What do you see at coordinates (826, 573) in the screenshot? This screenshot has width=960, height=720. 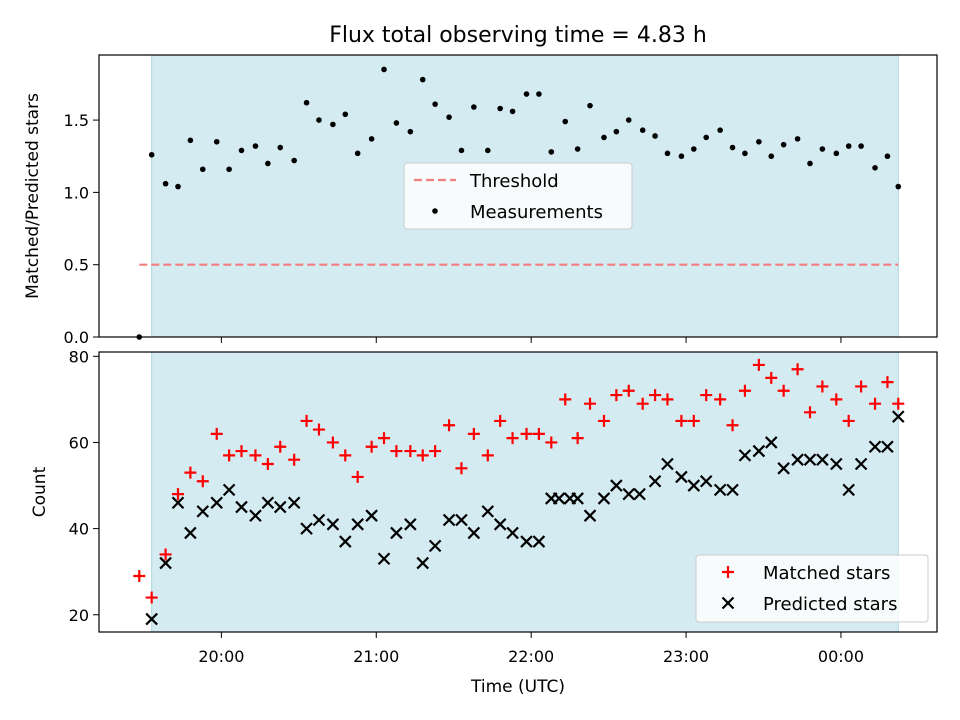 I see `legend-matched-label: Matched stars` at bounding box center [826, 573].